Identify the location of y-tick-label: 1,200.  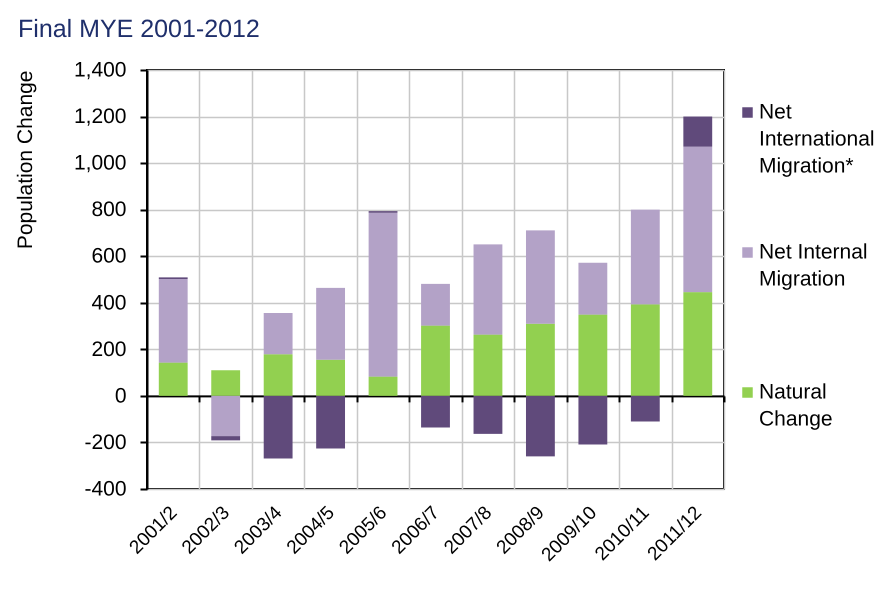
(100, 116).